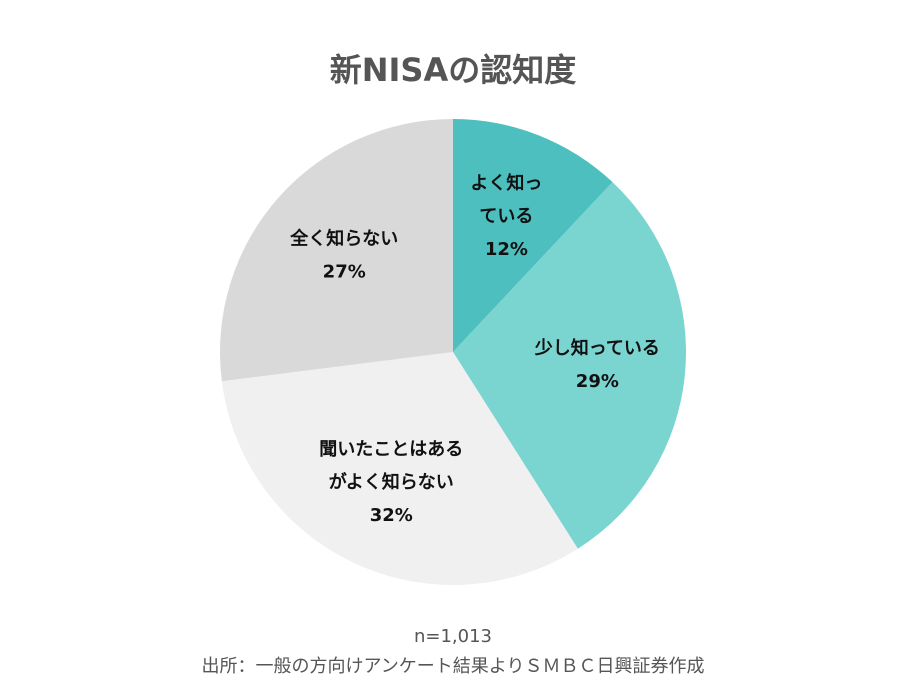 The height and width of the screenshot is (700, 906). What do you see at coordinates (597, 348) in the screenshot?
I see `slice-label: 少し知っている` at bounding box center [597, 348].